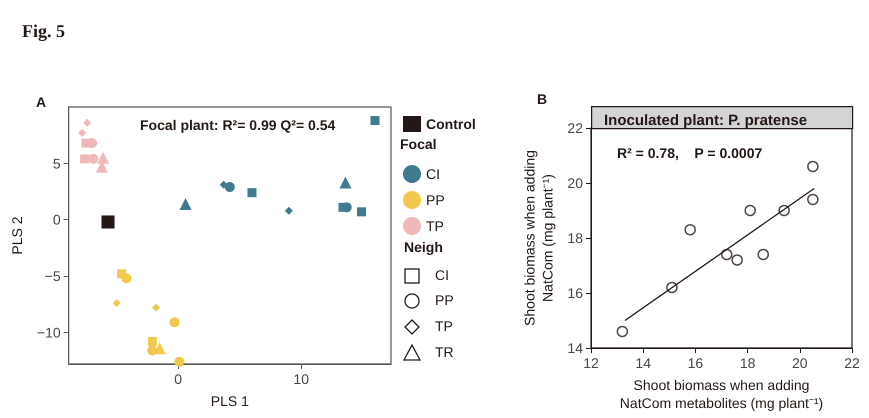 The width and height of the screenshot is (869, 418). What do you see at coordinates (575, 293) in the screenshot?
I see `y-tick-label: 16` at bounding box center [575, 293].